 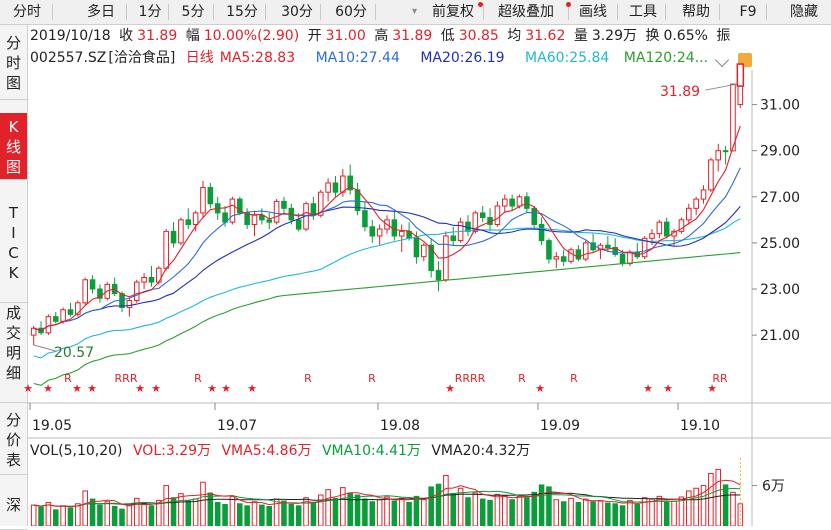 What do you see at coordinates (680, 92) in the screenshot?
I see `max-price-label: 31.89` at bounding box center [680, 92].